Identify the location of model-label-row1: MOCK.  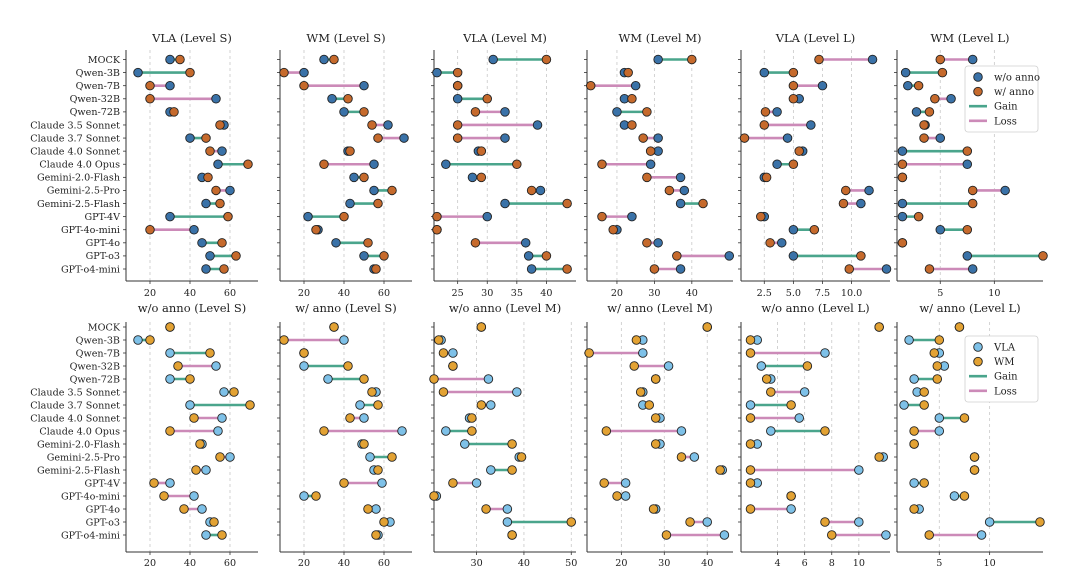
(104, 327).